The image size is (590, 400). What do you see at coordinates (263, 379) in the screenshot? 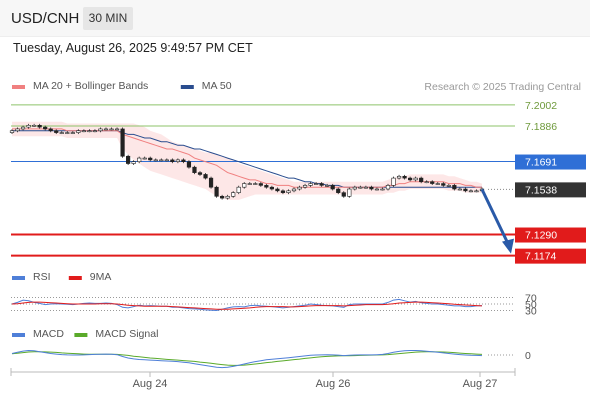
I see `x-axis: Aug 24 Aug 26 Aug 27` at bounding box center [263, 379].